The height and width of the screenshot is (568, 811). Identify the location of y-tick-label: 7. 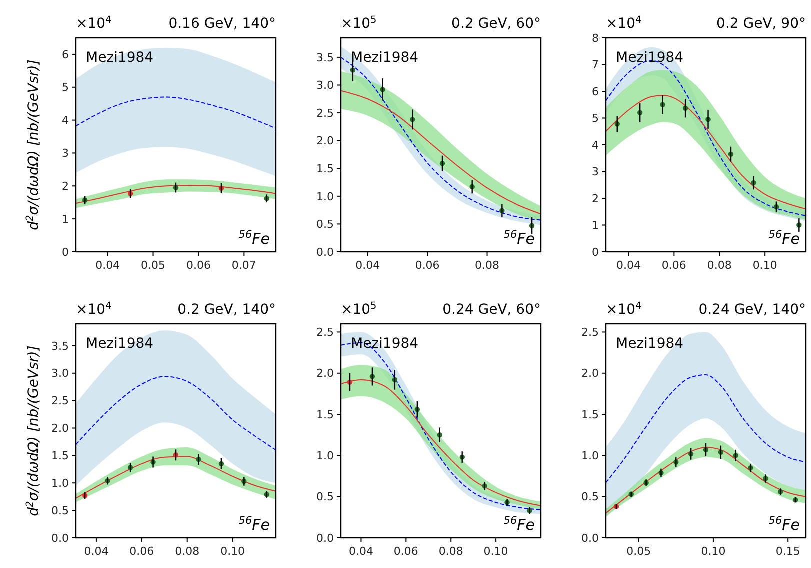
(595, 65).